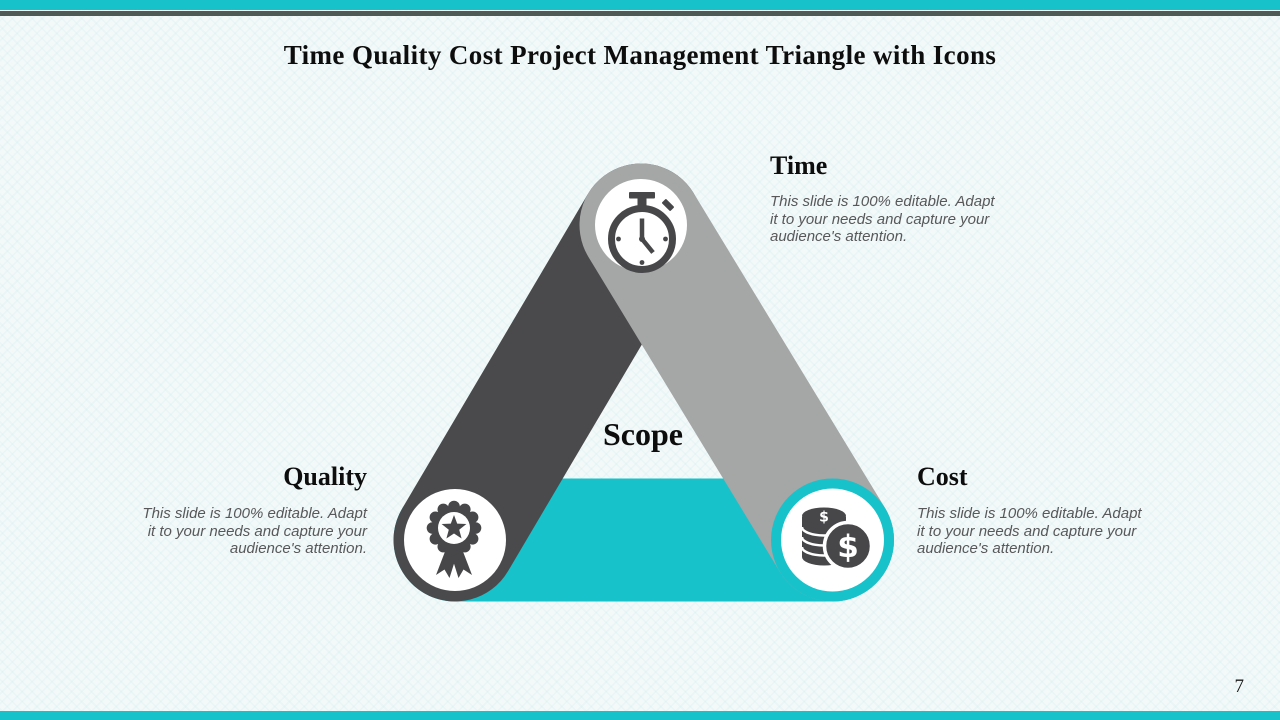 This screenshot has width=1280, height=720. What do you see at coordinates (640, 5) in the screenshot?
I see `top-accent-bar` at bounding box center [640, 5].